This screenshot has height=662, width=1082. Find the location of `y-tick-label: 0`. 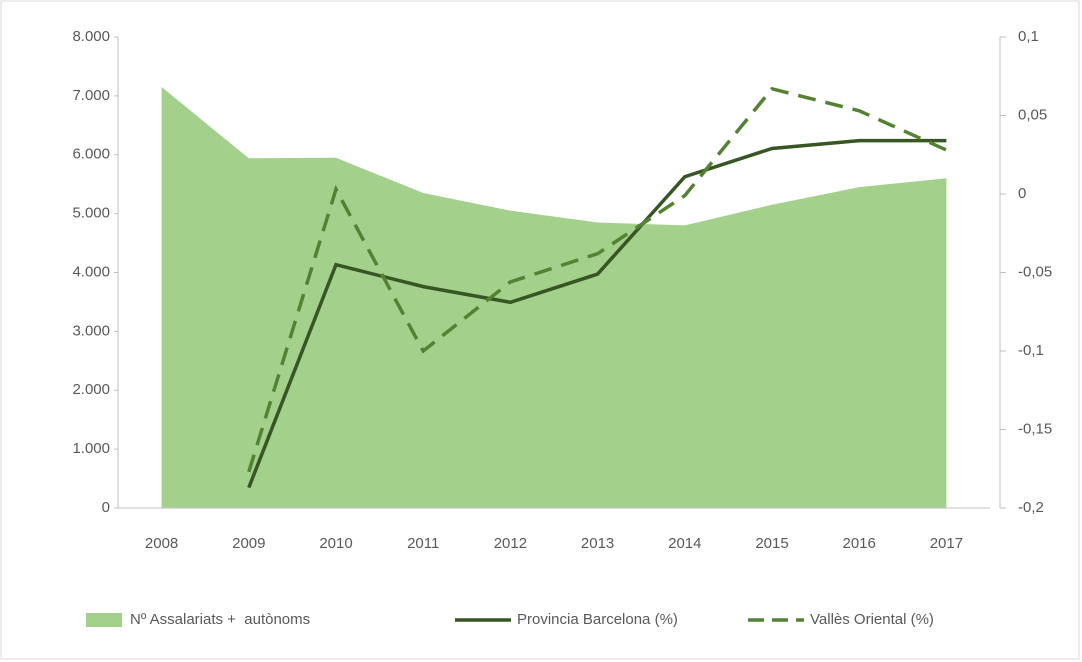

y-tick-label: 0 is located at coordinates (106, 507).